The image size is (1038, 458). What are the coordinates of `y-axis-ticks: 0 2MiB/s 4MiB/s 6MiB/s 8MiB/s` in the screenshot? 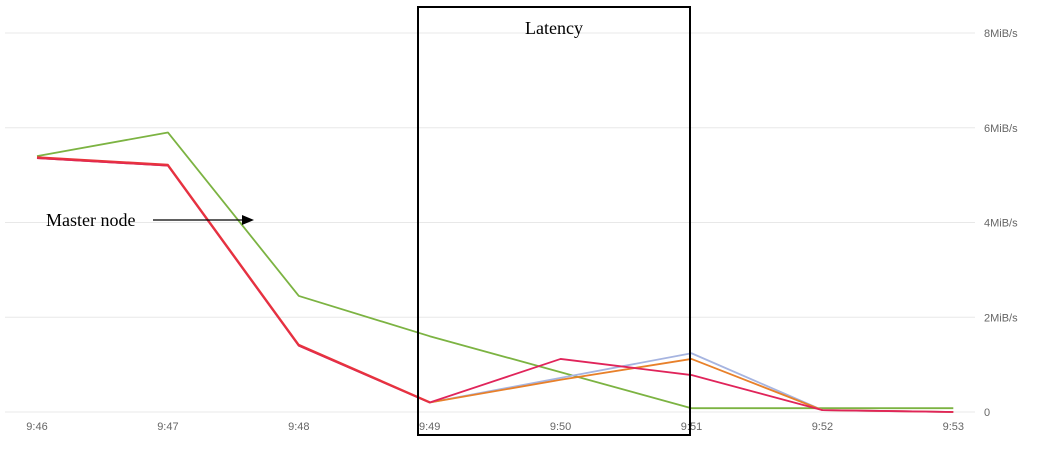 It's located at (1001, 223).